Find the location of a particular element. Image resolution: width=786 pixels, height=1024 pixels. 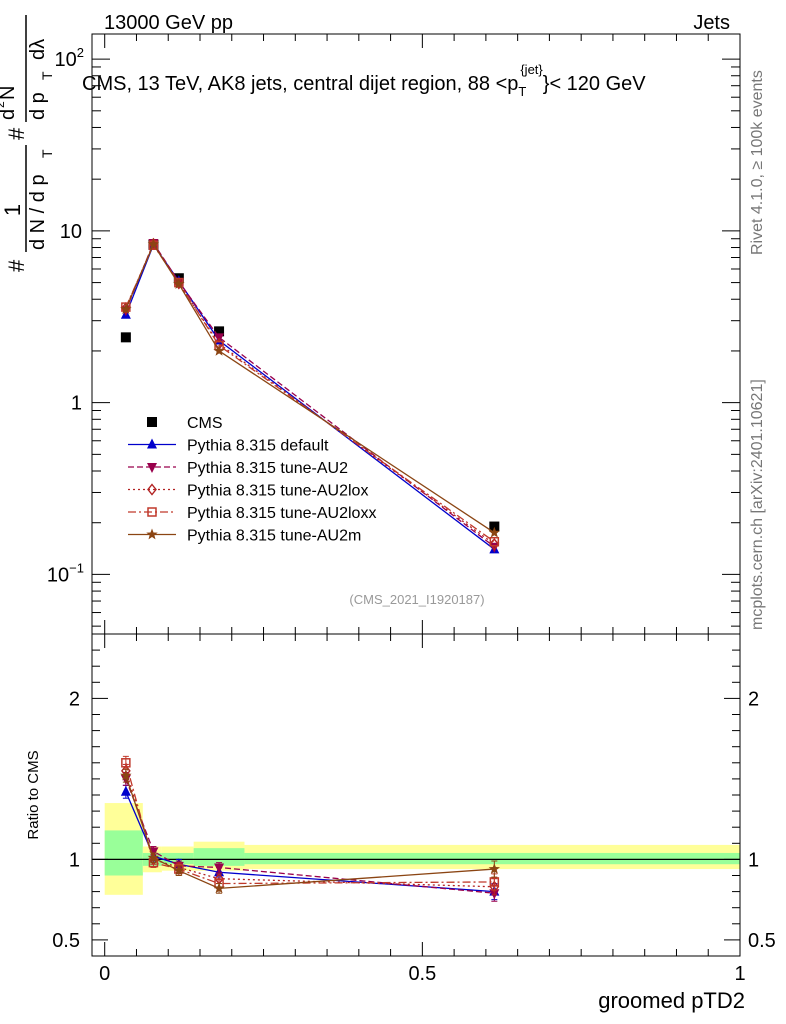

ratio-uncertainty-bands is located at coordinates (416, 849).